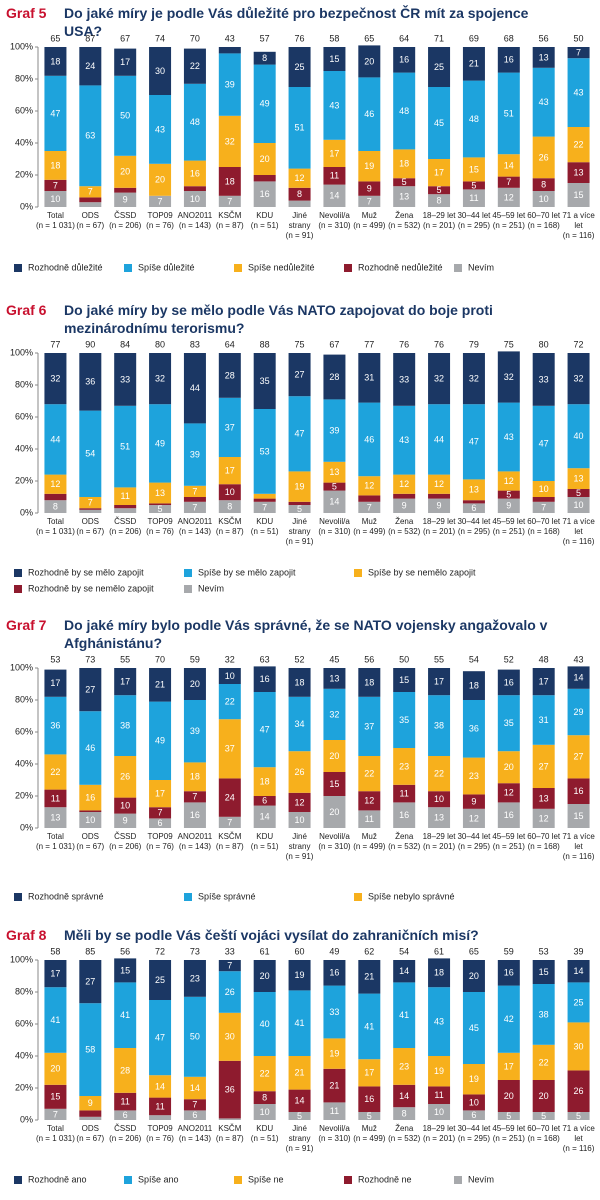  What do you see at coordinates (125, 659) in the screenshot?
I see `top-label: 55` at bounding box center [125, 659].